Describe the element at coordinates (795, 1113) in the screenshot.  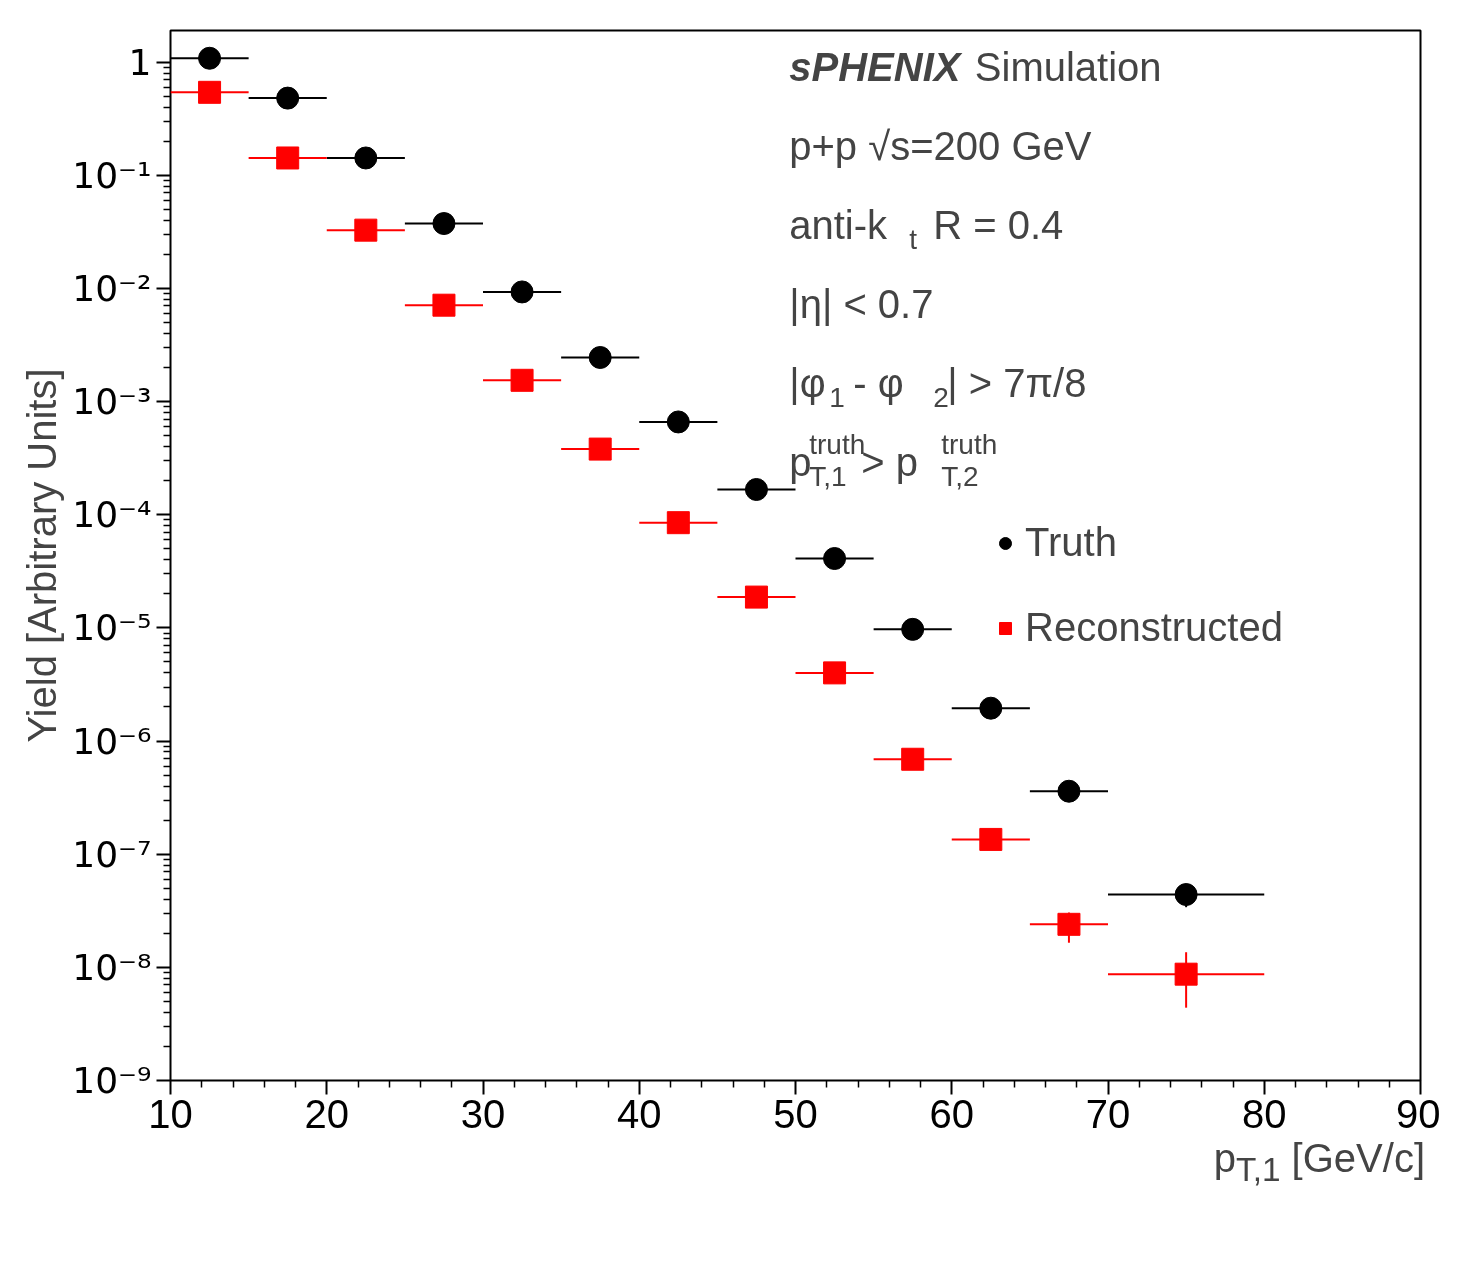
I see `x-tick-label: 50` at that location.